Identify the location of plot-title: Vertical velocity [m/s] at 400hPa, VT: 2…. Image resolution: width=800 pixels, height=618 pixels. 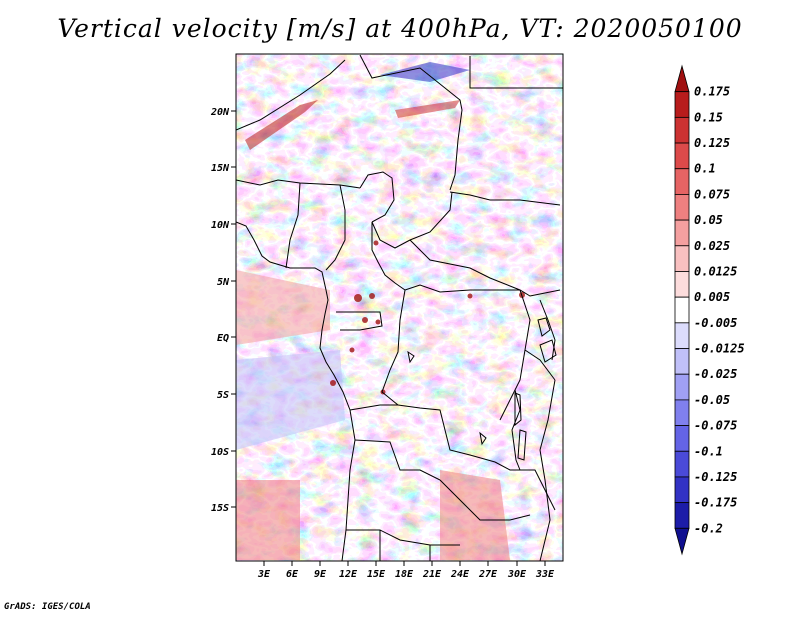
(400, 28).